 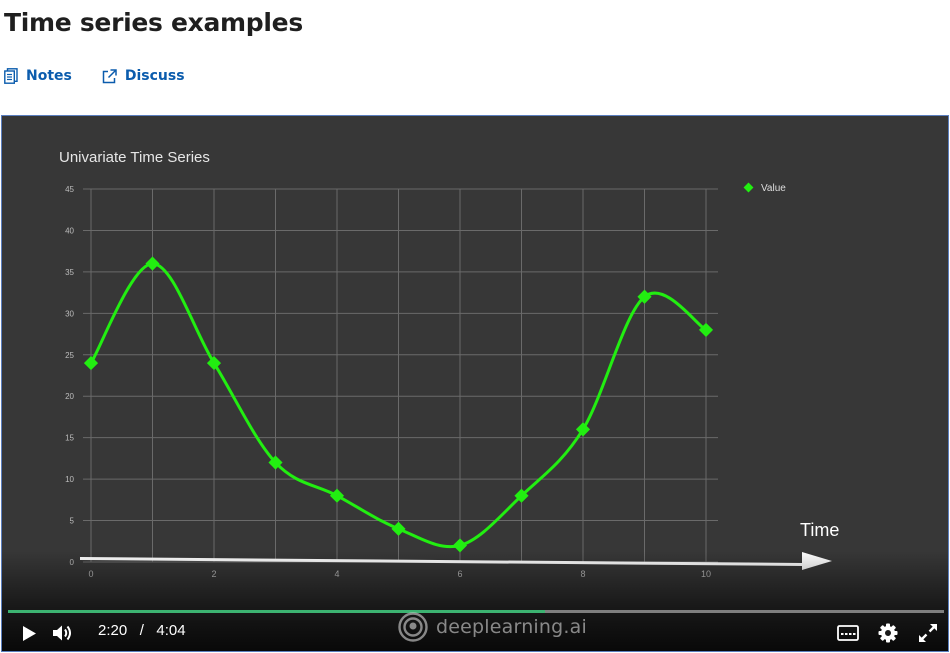 I want to click on time-gap, so click(x=148, y=630).